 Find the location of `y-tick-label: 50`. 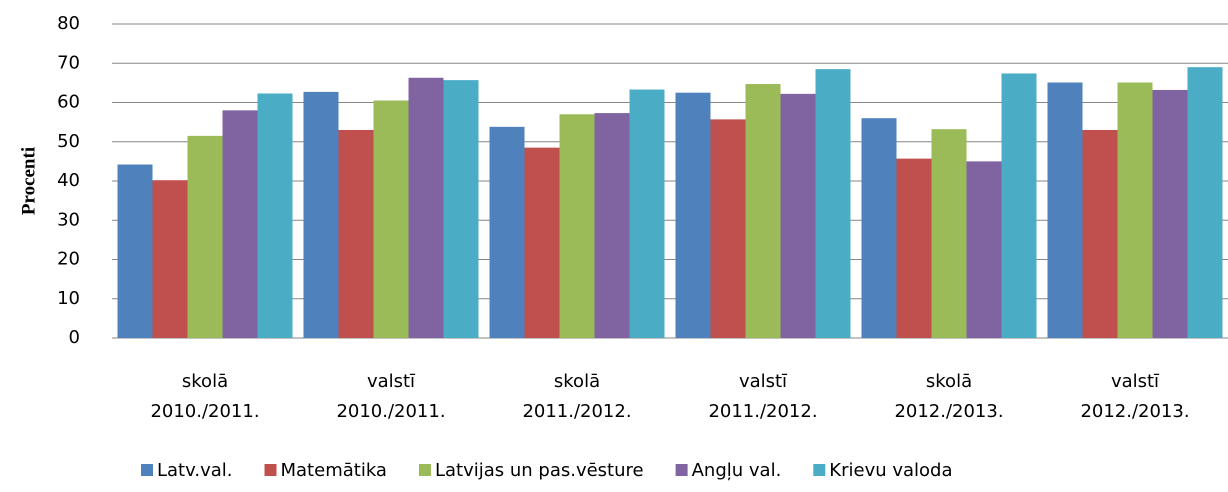

y-tick-label: 50 is located at coordinates (68, 141).